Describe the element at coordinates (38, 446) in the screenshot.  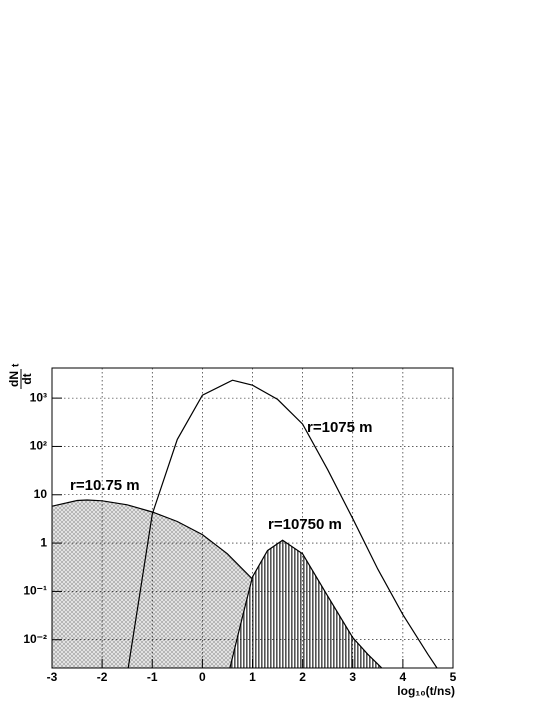
I see `y-tick-label: 10²` at that location.